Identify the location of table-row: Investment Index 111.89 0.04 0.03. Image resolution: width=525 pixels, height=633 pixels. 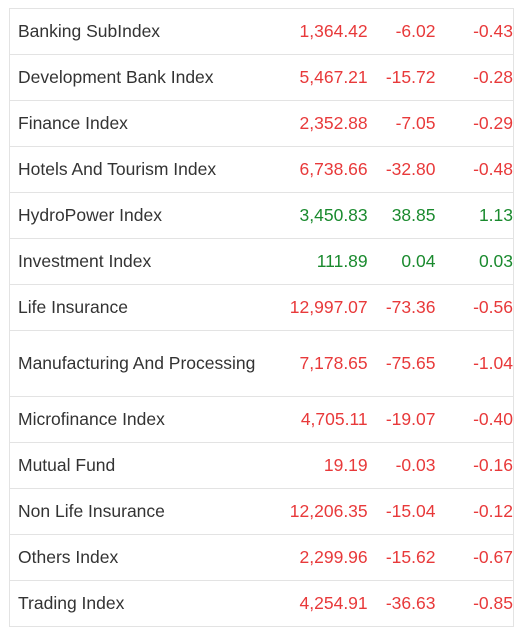
(261, 262).